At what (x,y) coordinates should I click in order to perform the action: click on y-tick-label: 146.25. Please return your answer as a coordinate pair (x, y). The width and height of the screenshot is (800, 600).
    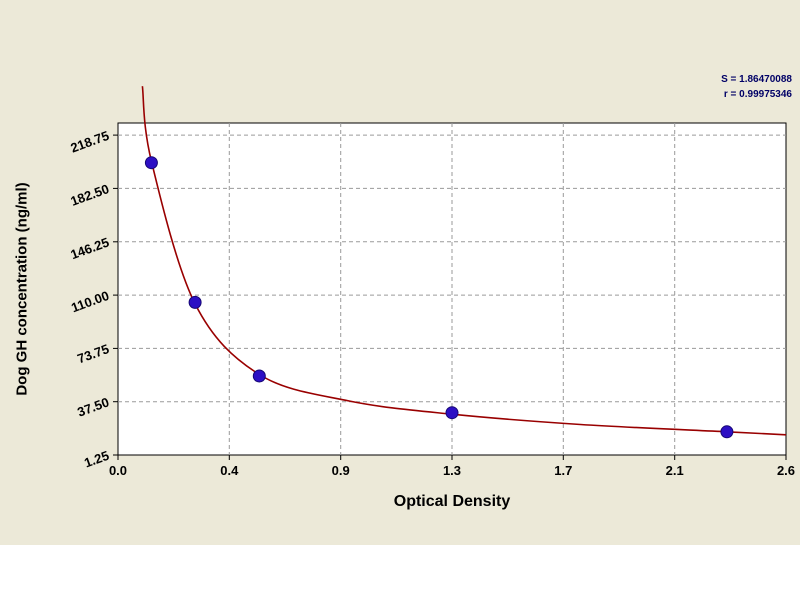
    Looking at the image, I should click on (90, 249).